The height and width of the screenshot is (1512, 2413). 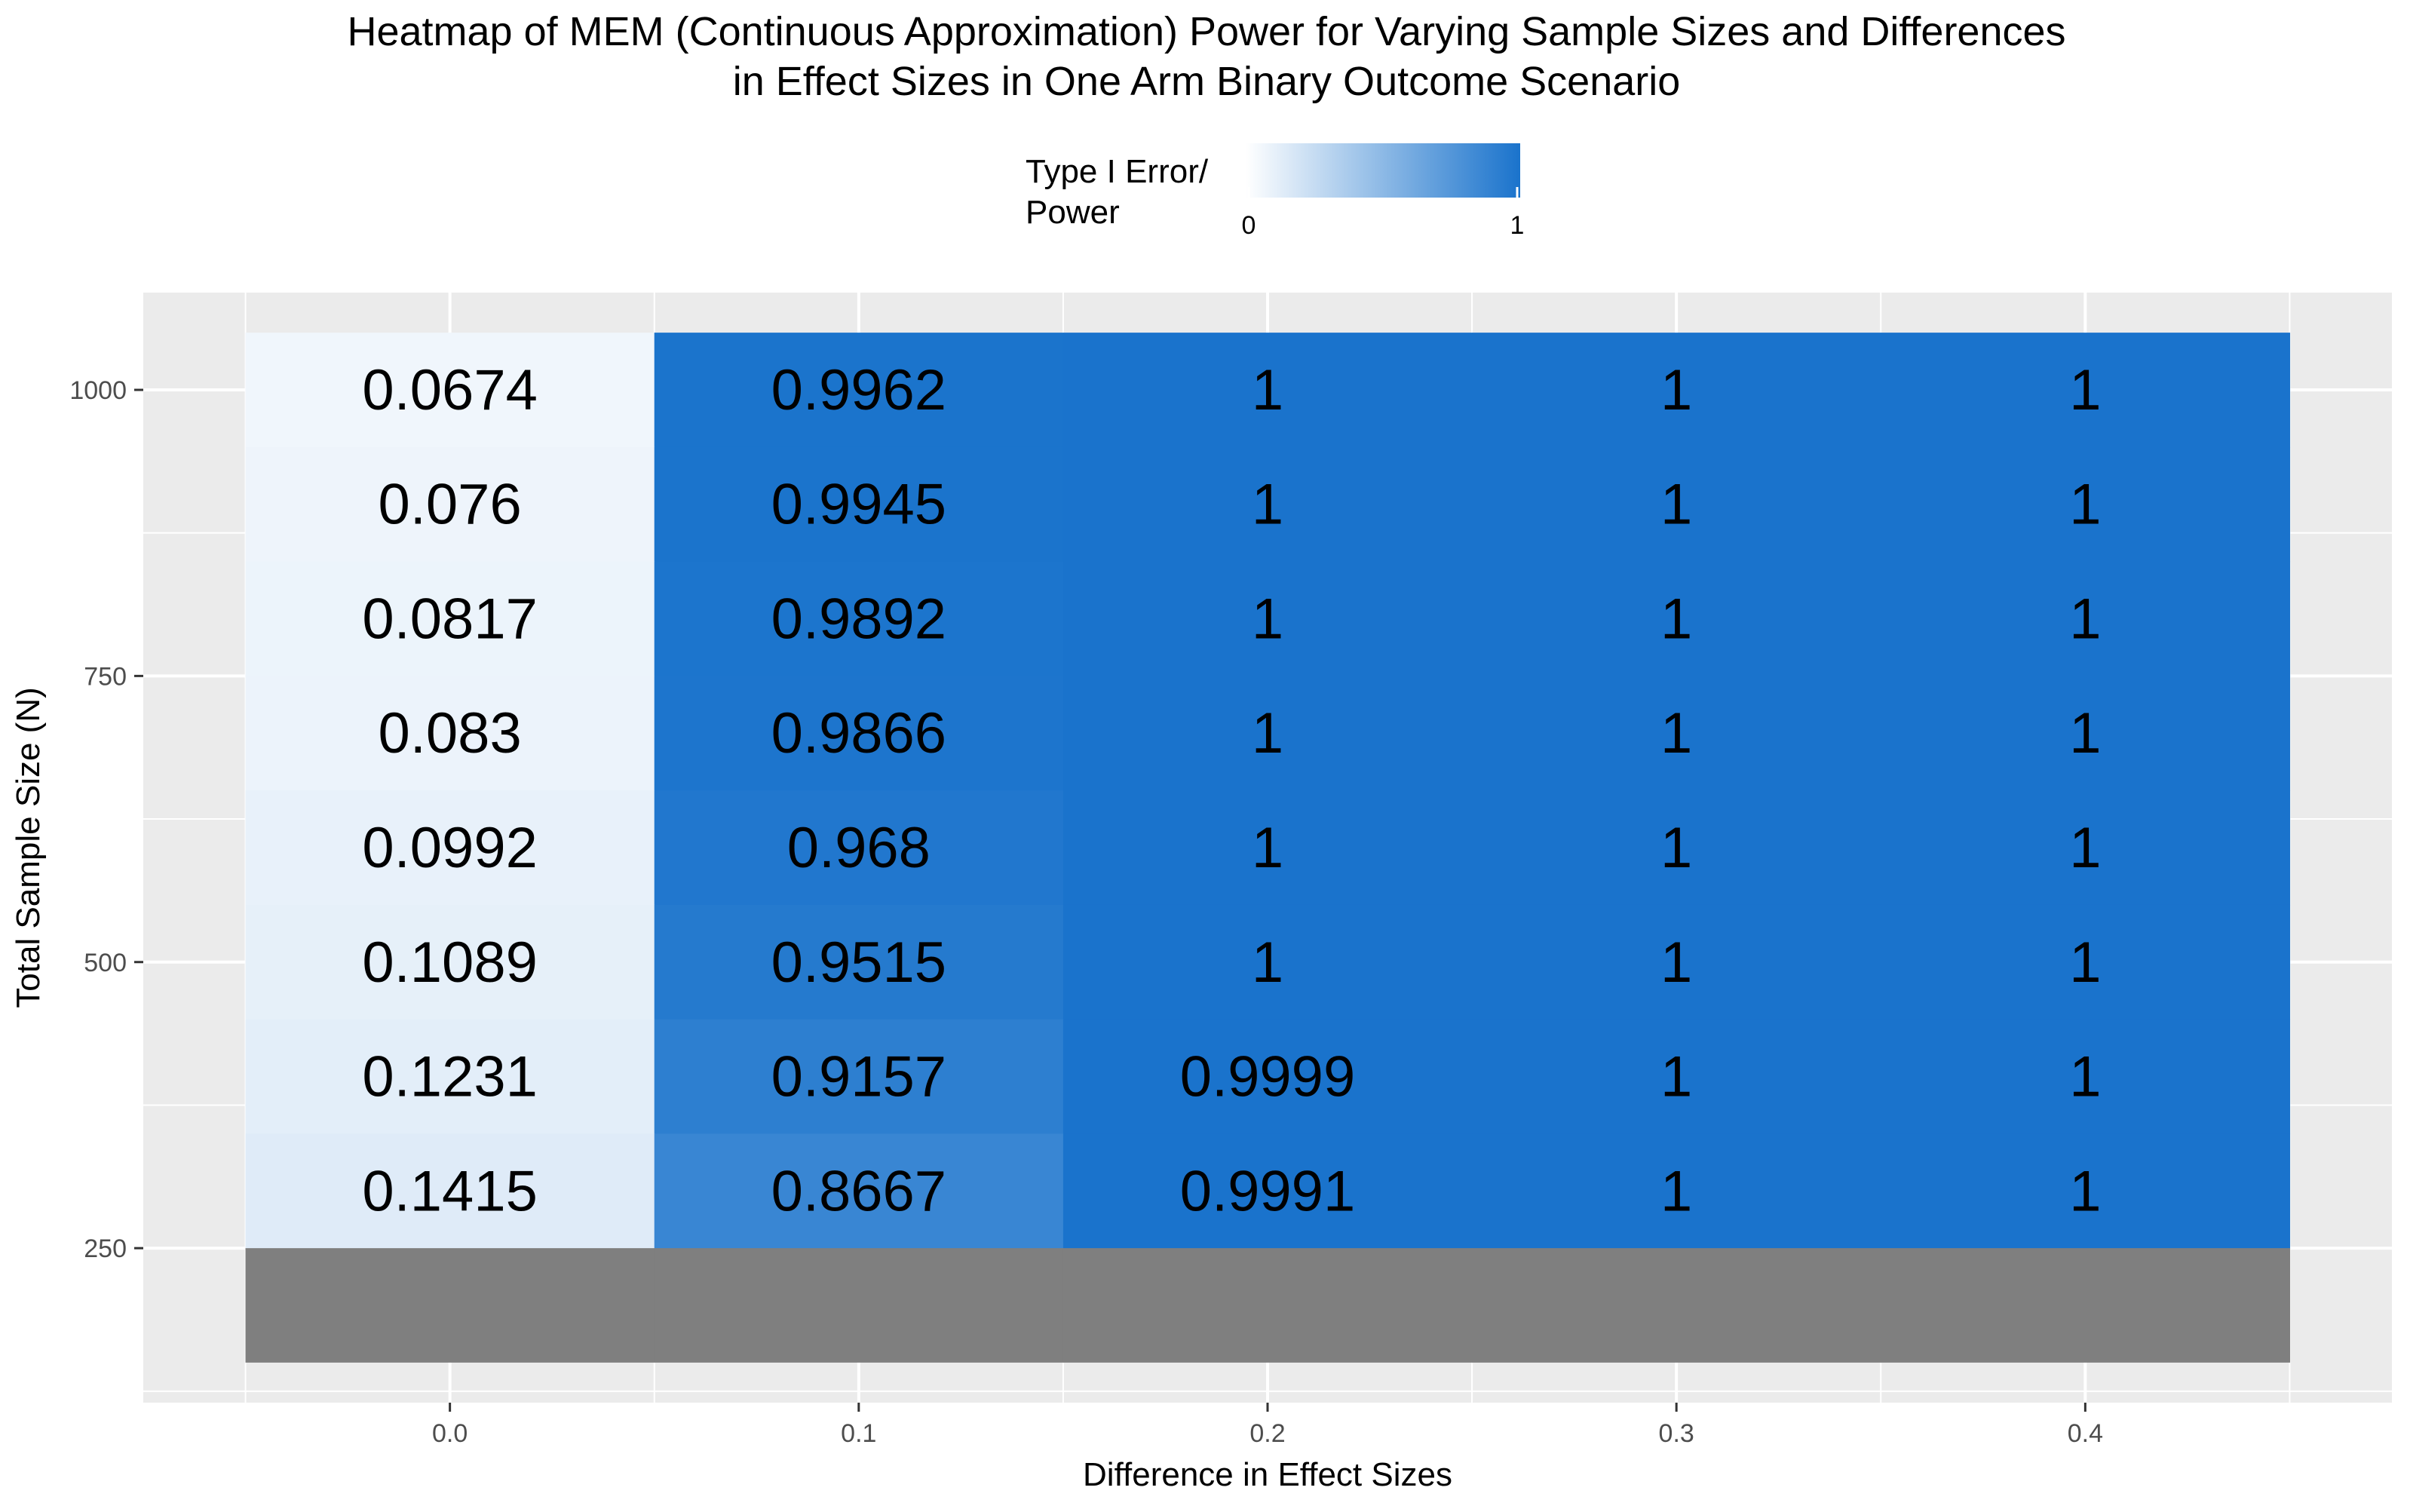 I want to click on heatmap-cell-label: 0.1231, so click(x=449, y=1077).